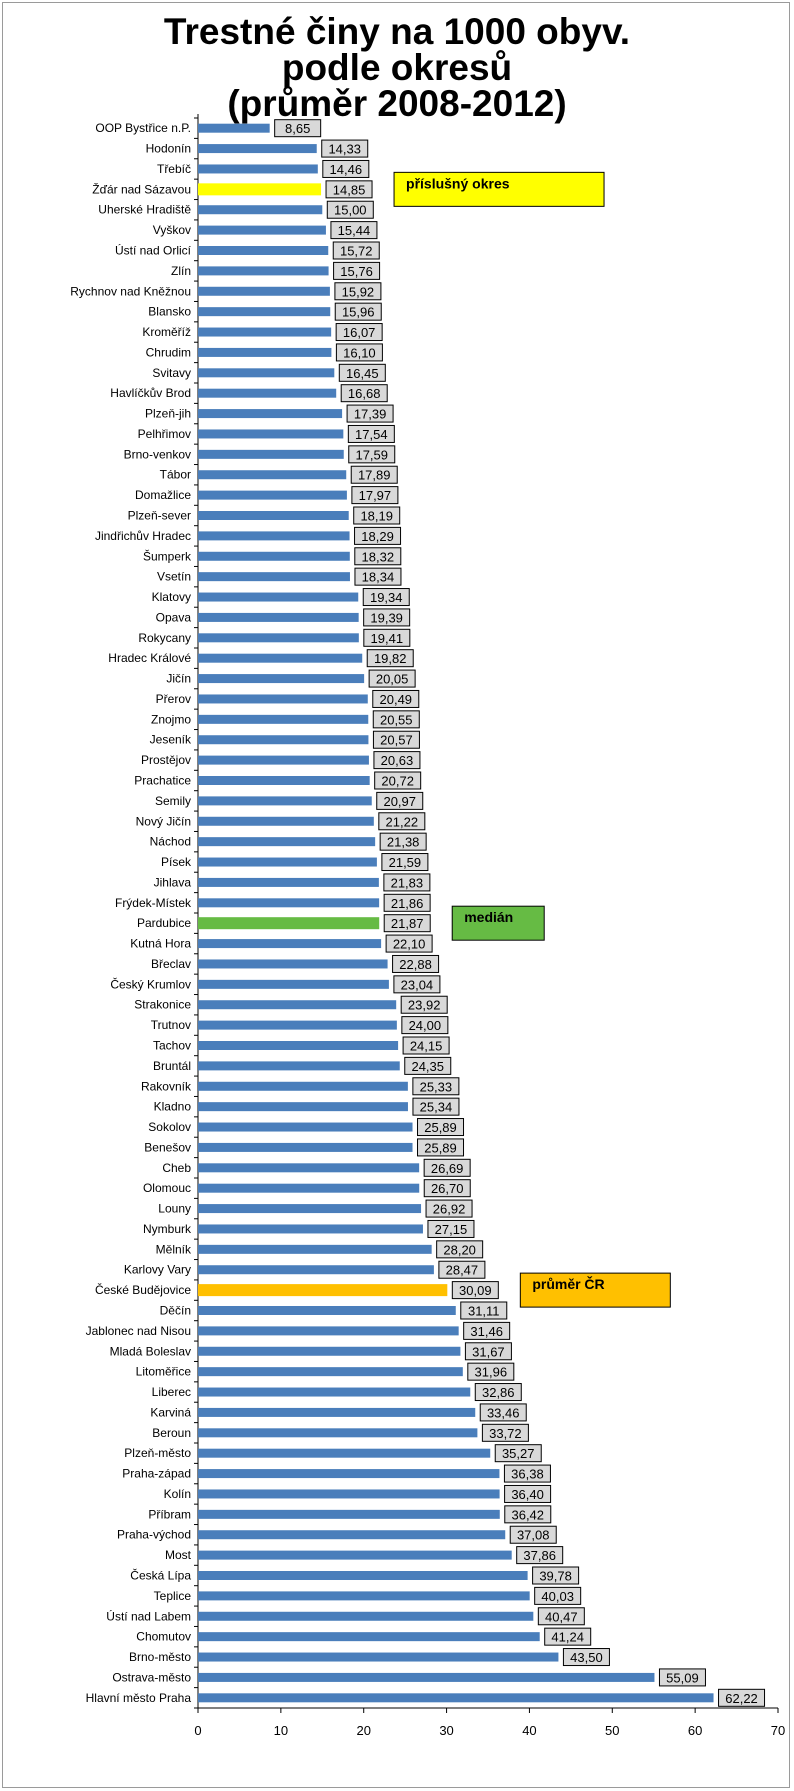 The image size is (794, 1791). I want to click on category-label: Šumperk, so click(167, 555).